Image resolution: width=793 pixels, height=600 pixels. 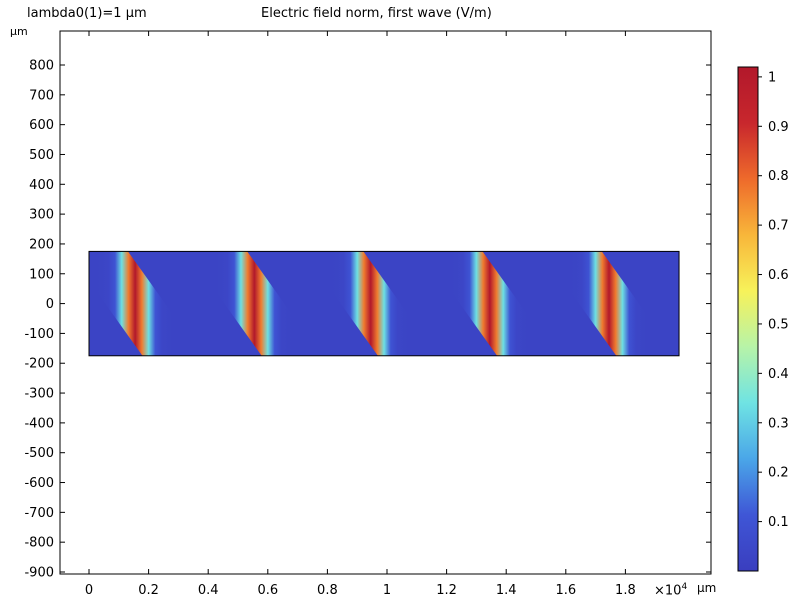 What do you see at coordinates (267, 590) in the screenshot?
I see `x-tick-label: 0.6` at bounding box center [267, 590].